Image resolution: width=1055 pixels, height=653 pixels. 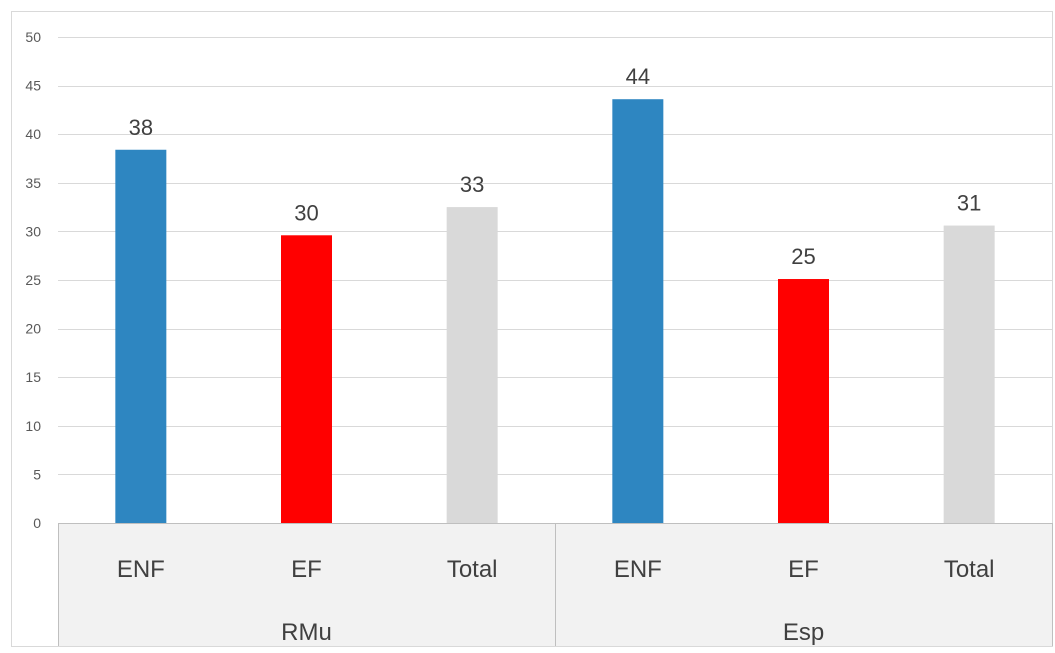 What do you see at coordinates (306, 379) in the screenshot?
I see `bar-rmu-ef` at bounding box center [306, 379].